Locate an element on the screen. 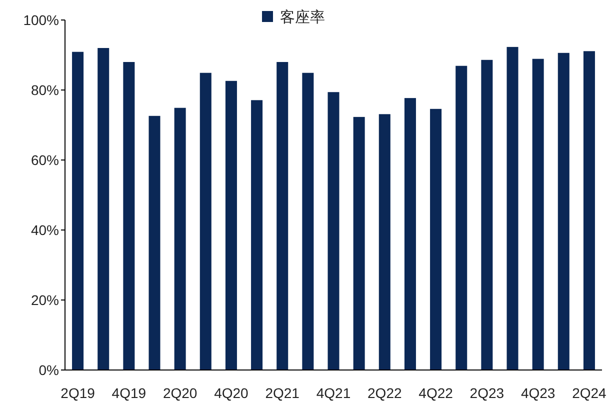 The width and height of the screenshot is (611, 405). x-tick-label: 2Q19 is located at coordinates (78, 393).